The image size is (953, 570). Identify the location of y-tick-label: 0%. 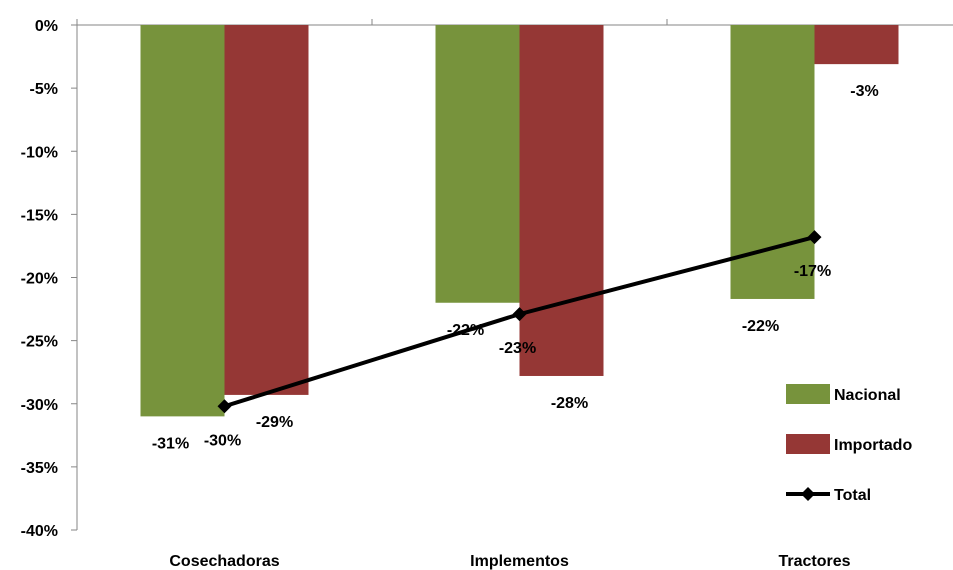
(46, 26).